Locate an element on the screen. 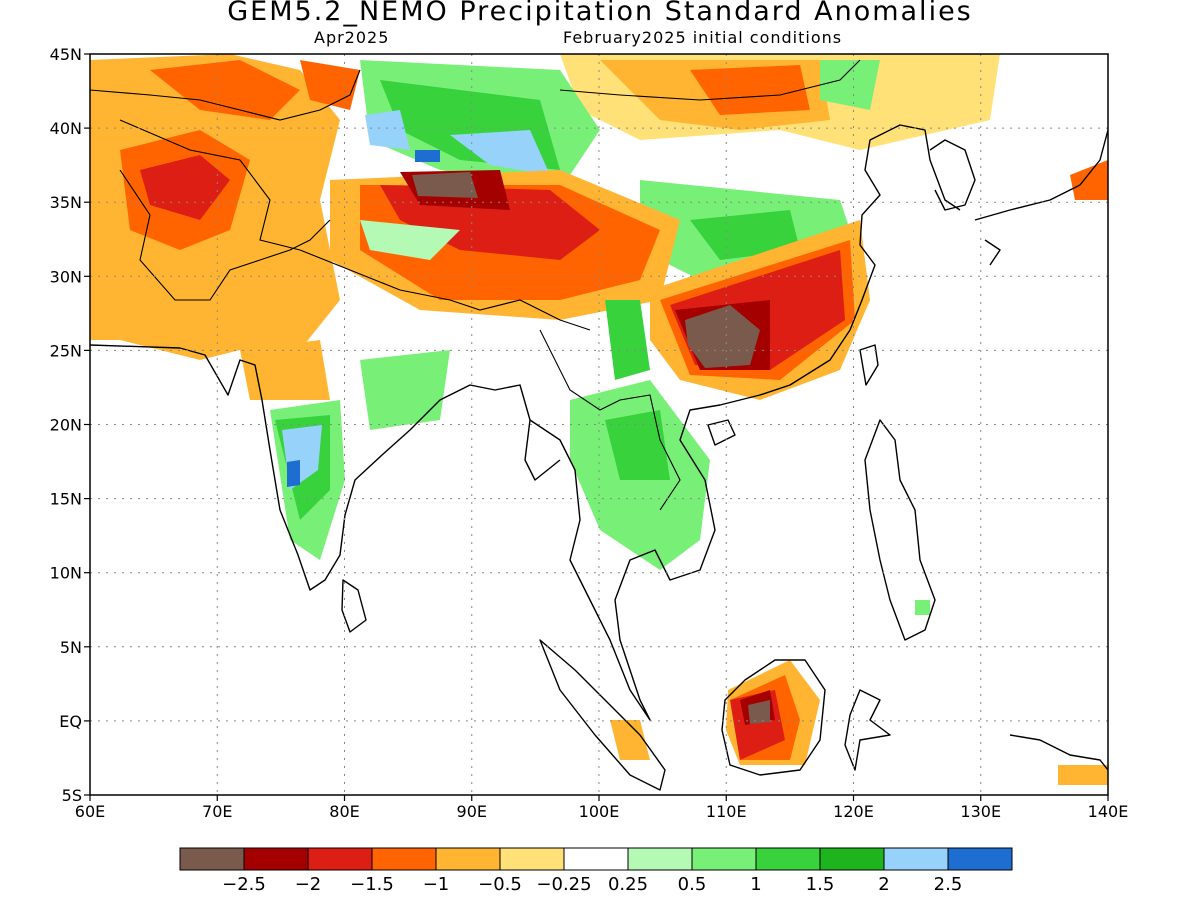 The width and height of the screenshot is (1200, 900). x-tick-label: 60E is located at coordinates (90, 811).